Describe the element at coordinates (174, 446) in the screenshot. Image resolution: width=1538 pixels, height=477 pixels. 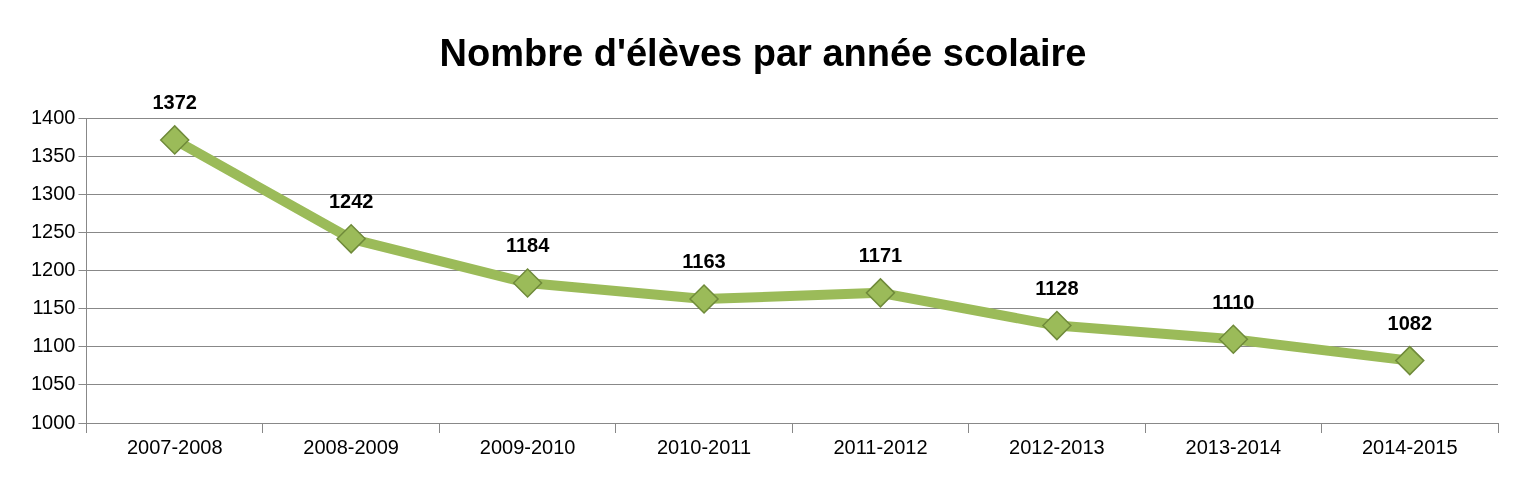
I see `x-tick-label: 2007-2008` at that location.